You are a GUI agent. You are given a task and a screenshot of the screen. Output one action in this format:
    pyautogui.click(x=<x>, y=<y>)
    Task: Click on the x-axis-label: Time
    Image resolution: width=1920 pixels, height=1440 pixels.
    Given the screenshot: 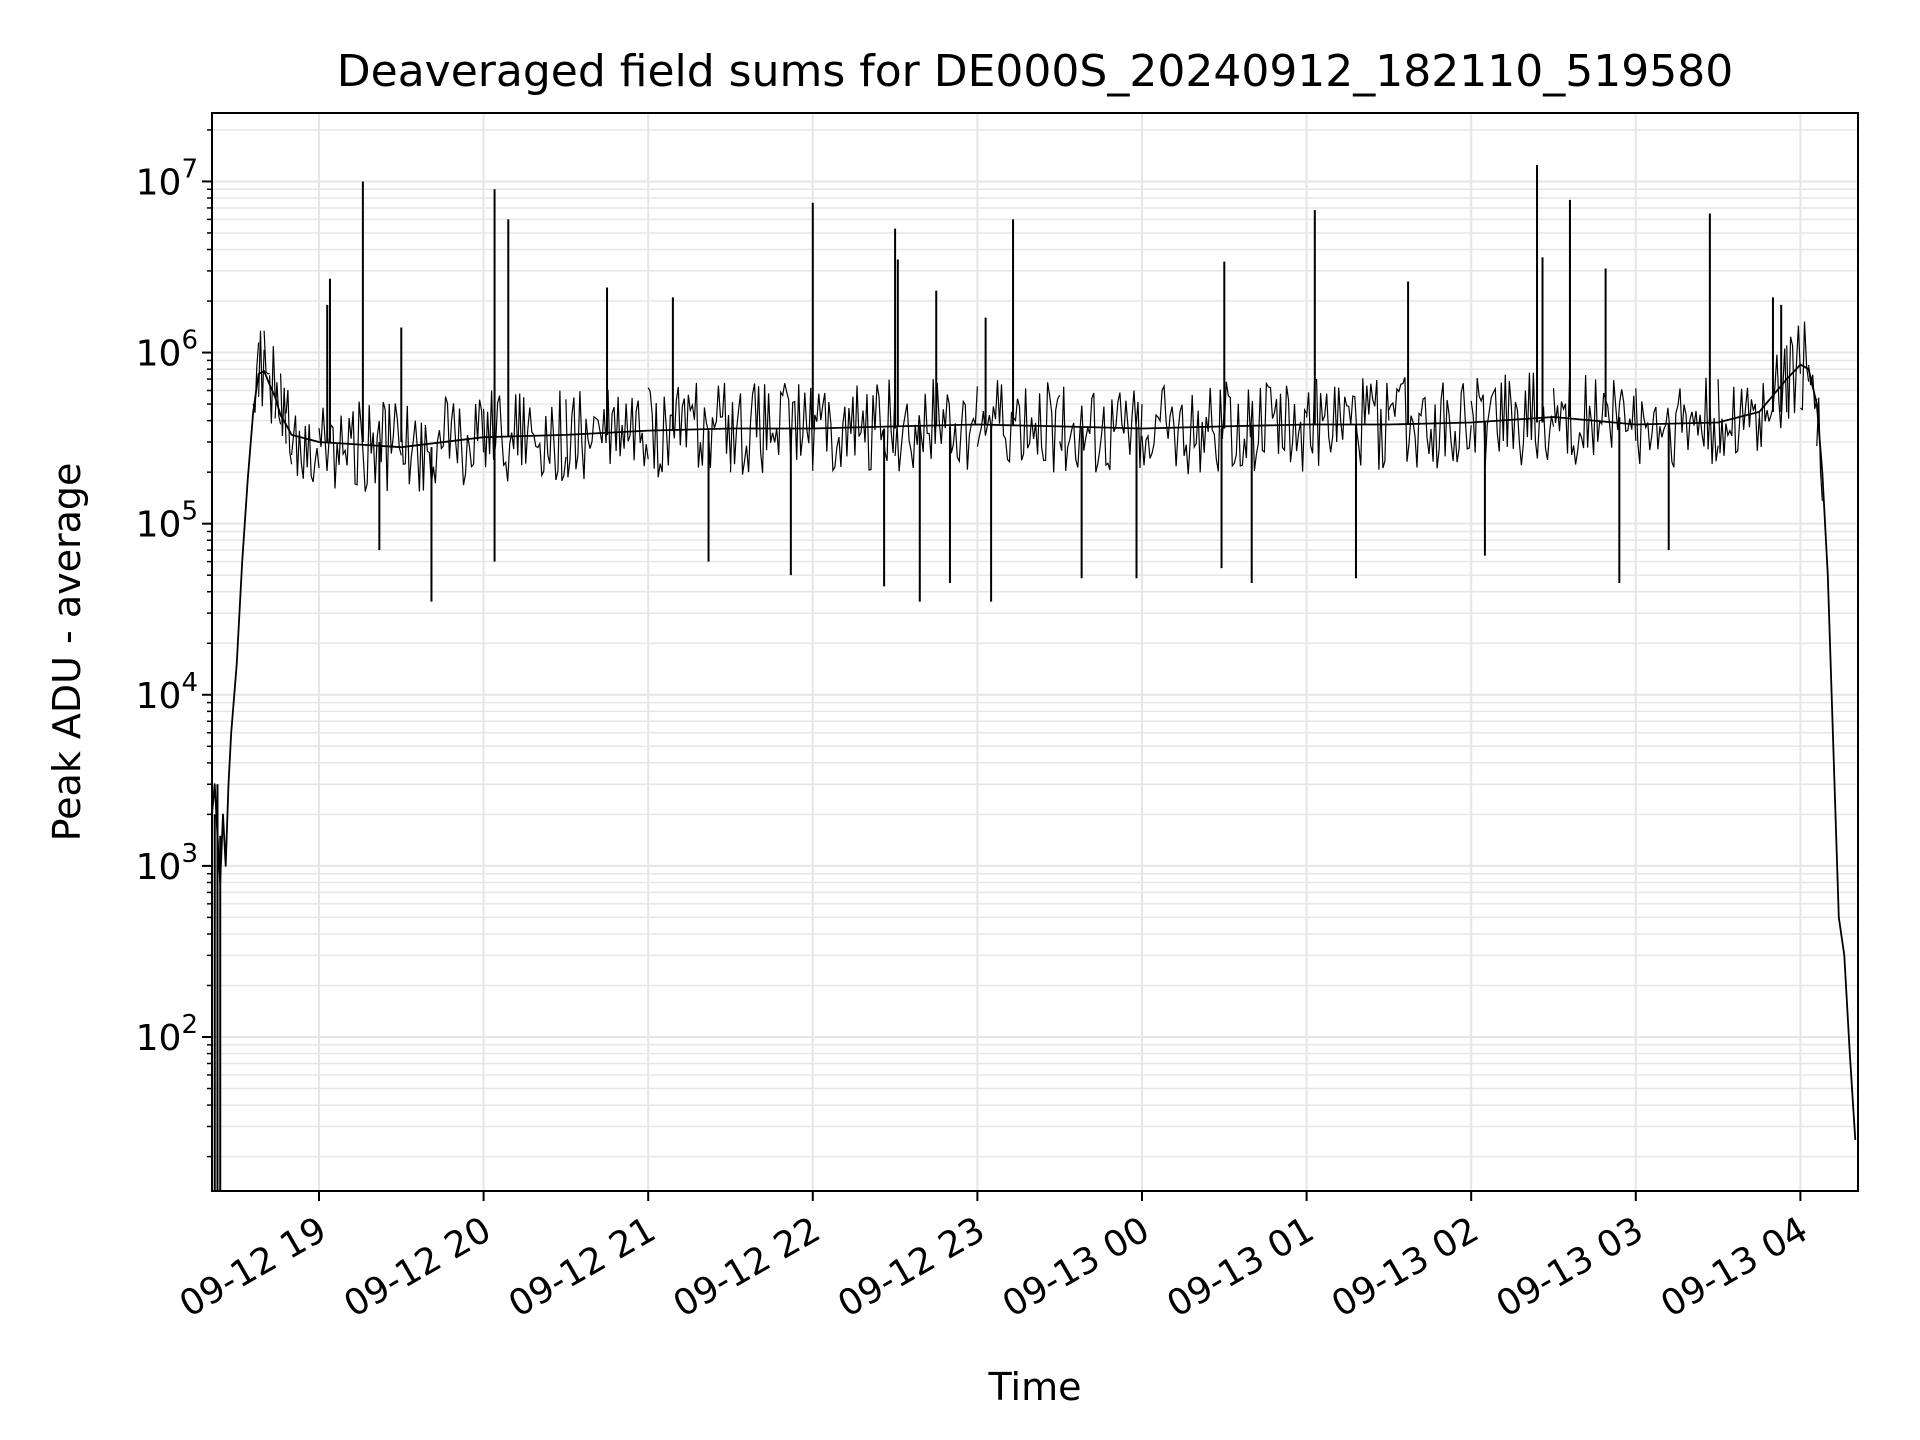 What is the action you would take?
    pyautogui.click(x=1035, y=1387)
    